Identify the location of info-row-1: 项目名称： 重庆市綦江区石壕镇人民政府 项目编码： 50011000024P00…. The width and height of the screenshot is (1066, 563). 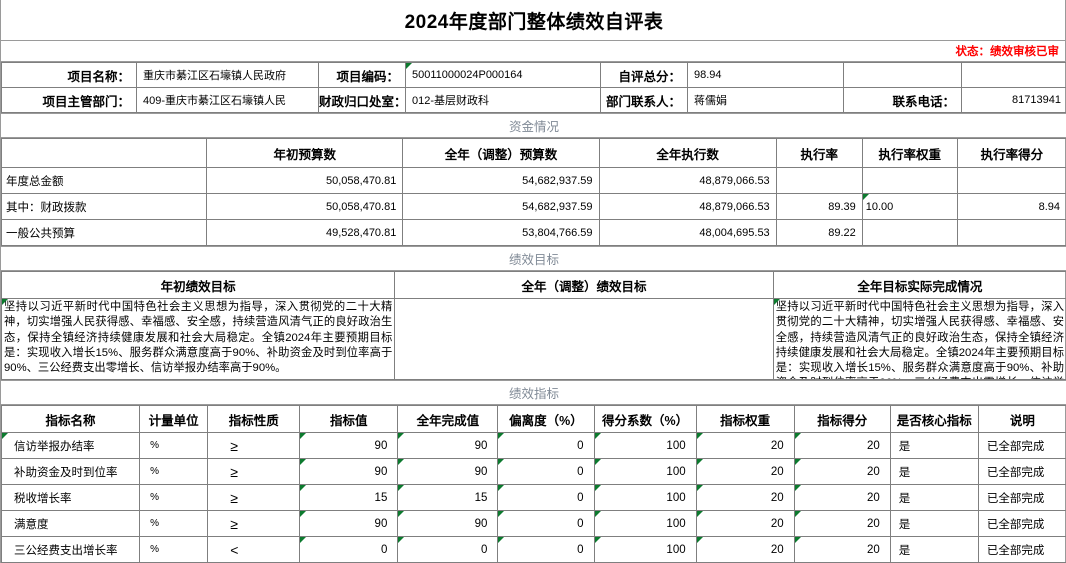
(533, 75).